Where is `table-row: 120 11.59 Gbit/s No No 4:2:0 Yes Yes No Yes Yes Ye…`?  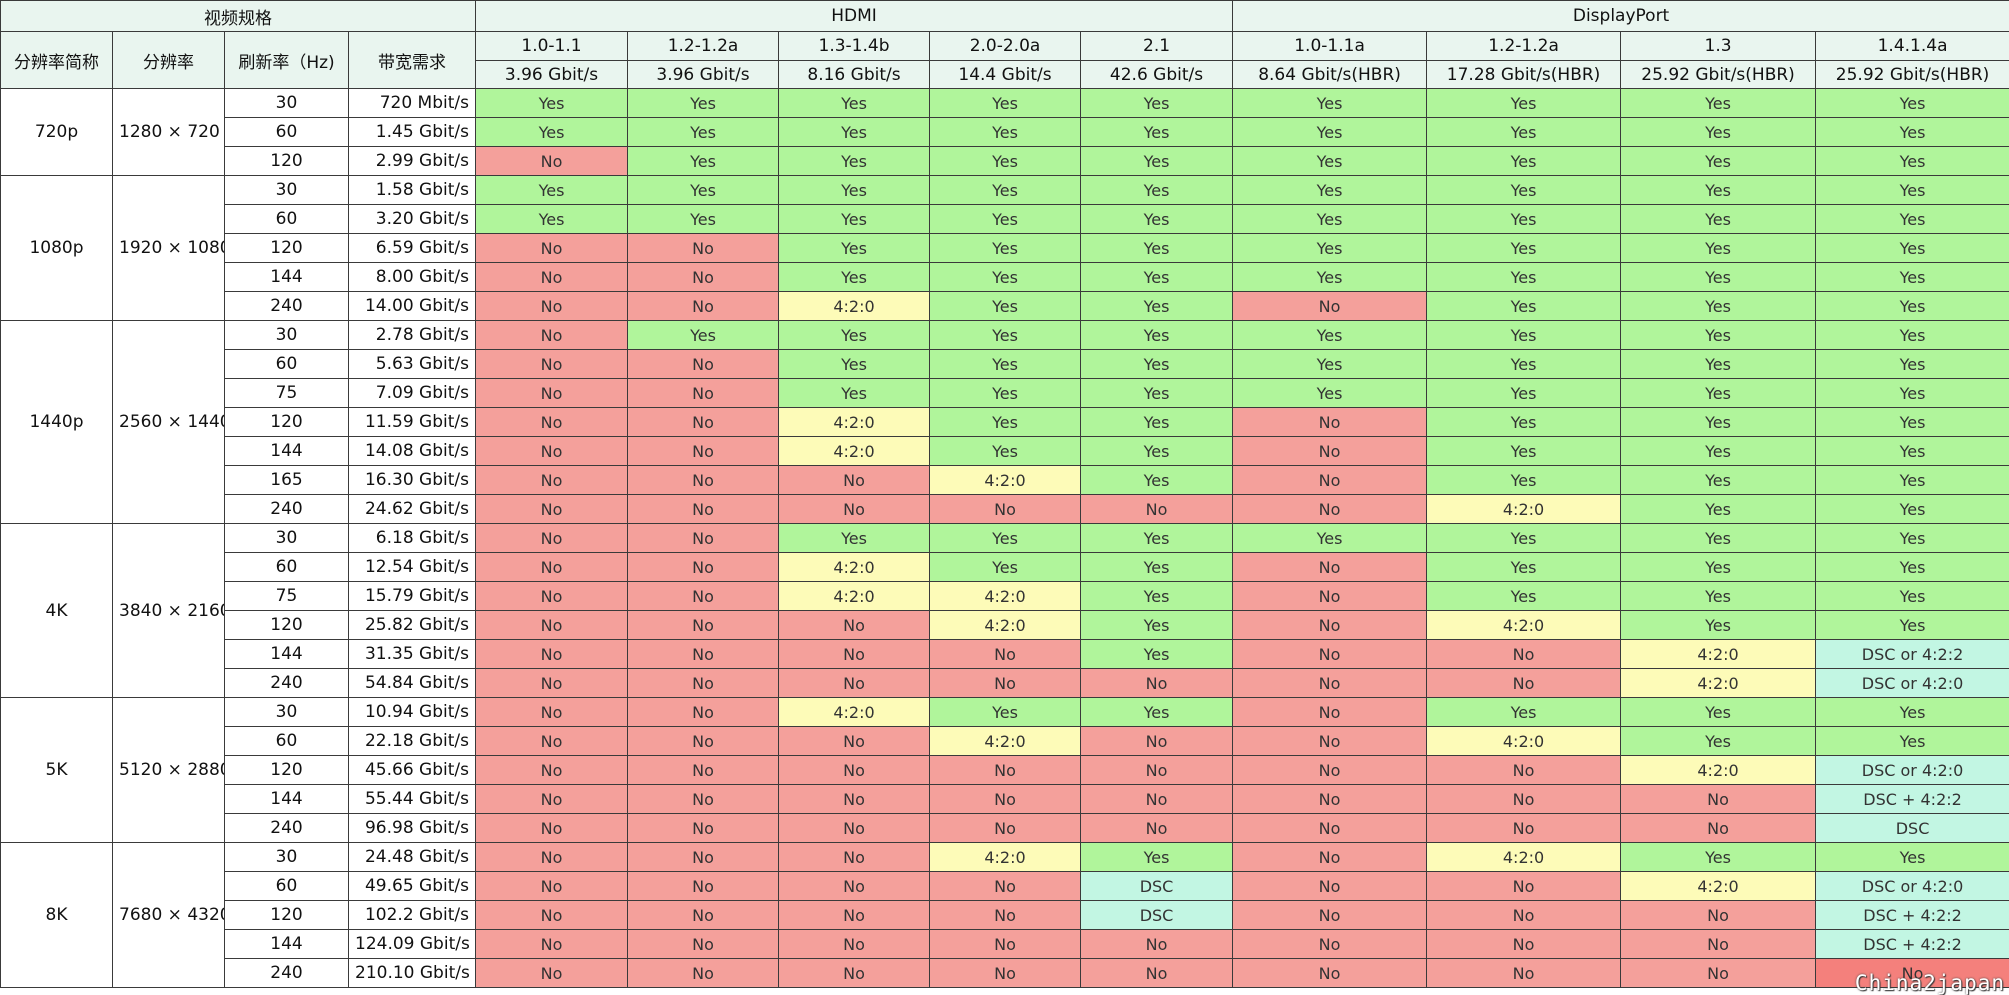
table-row: 120 11.59 Gbit/s No No 4:2:0 Yes Yes No Yes Yes Ye… is located at coordinates (1005, 422).